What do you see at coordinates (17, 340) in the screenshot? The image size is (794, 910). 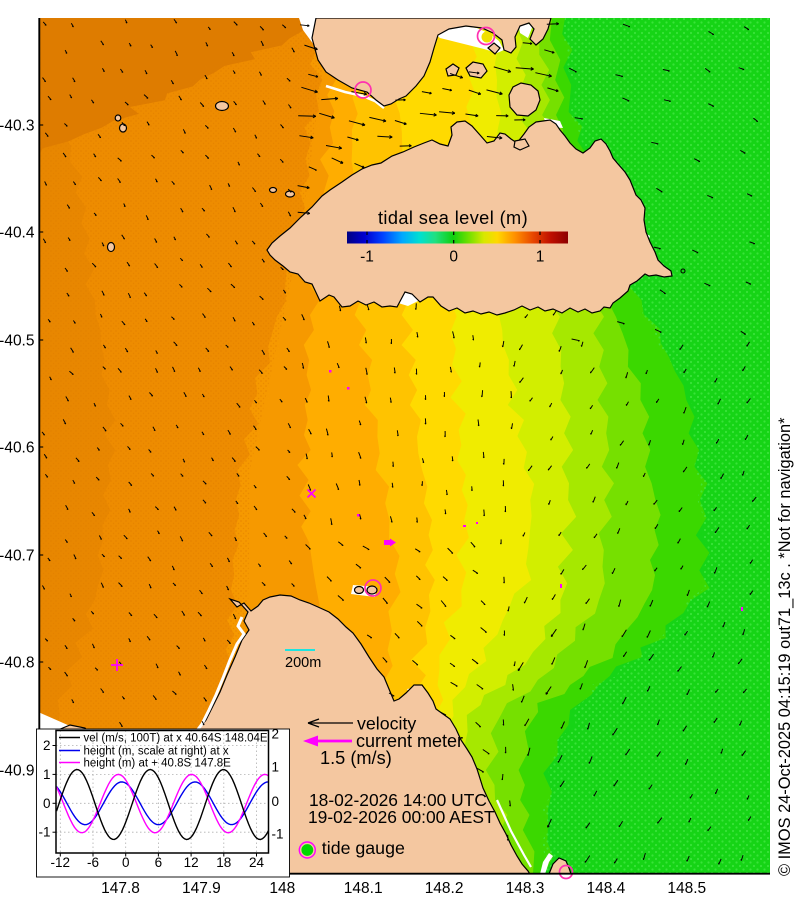 I see `svg-text: -40.5` at bounding box center [17, 340].